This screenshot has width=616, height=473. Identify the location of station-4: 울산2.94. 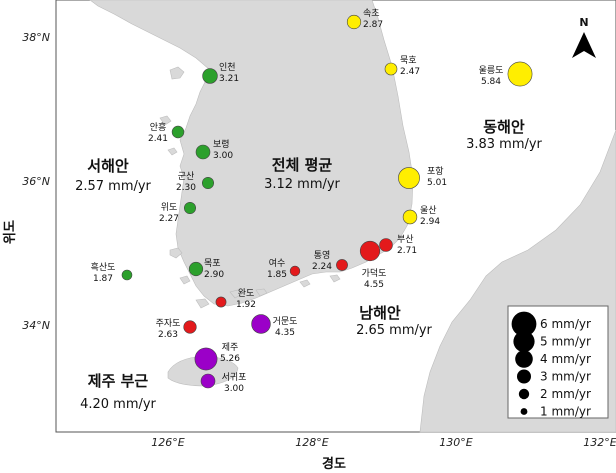
(421, 216).